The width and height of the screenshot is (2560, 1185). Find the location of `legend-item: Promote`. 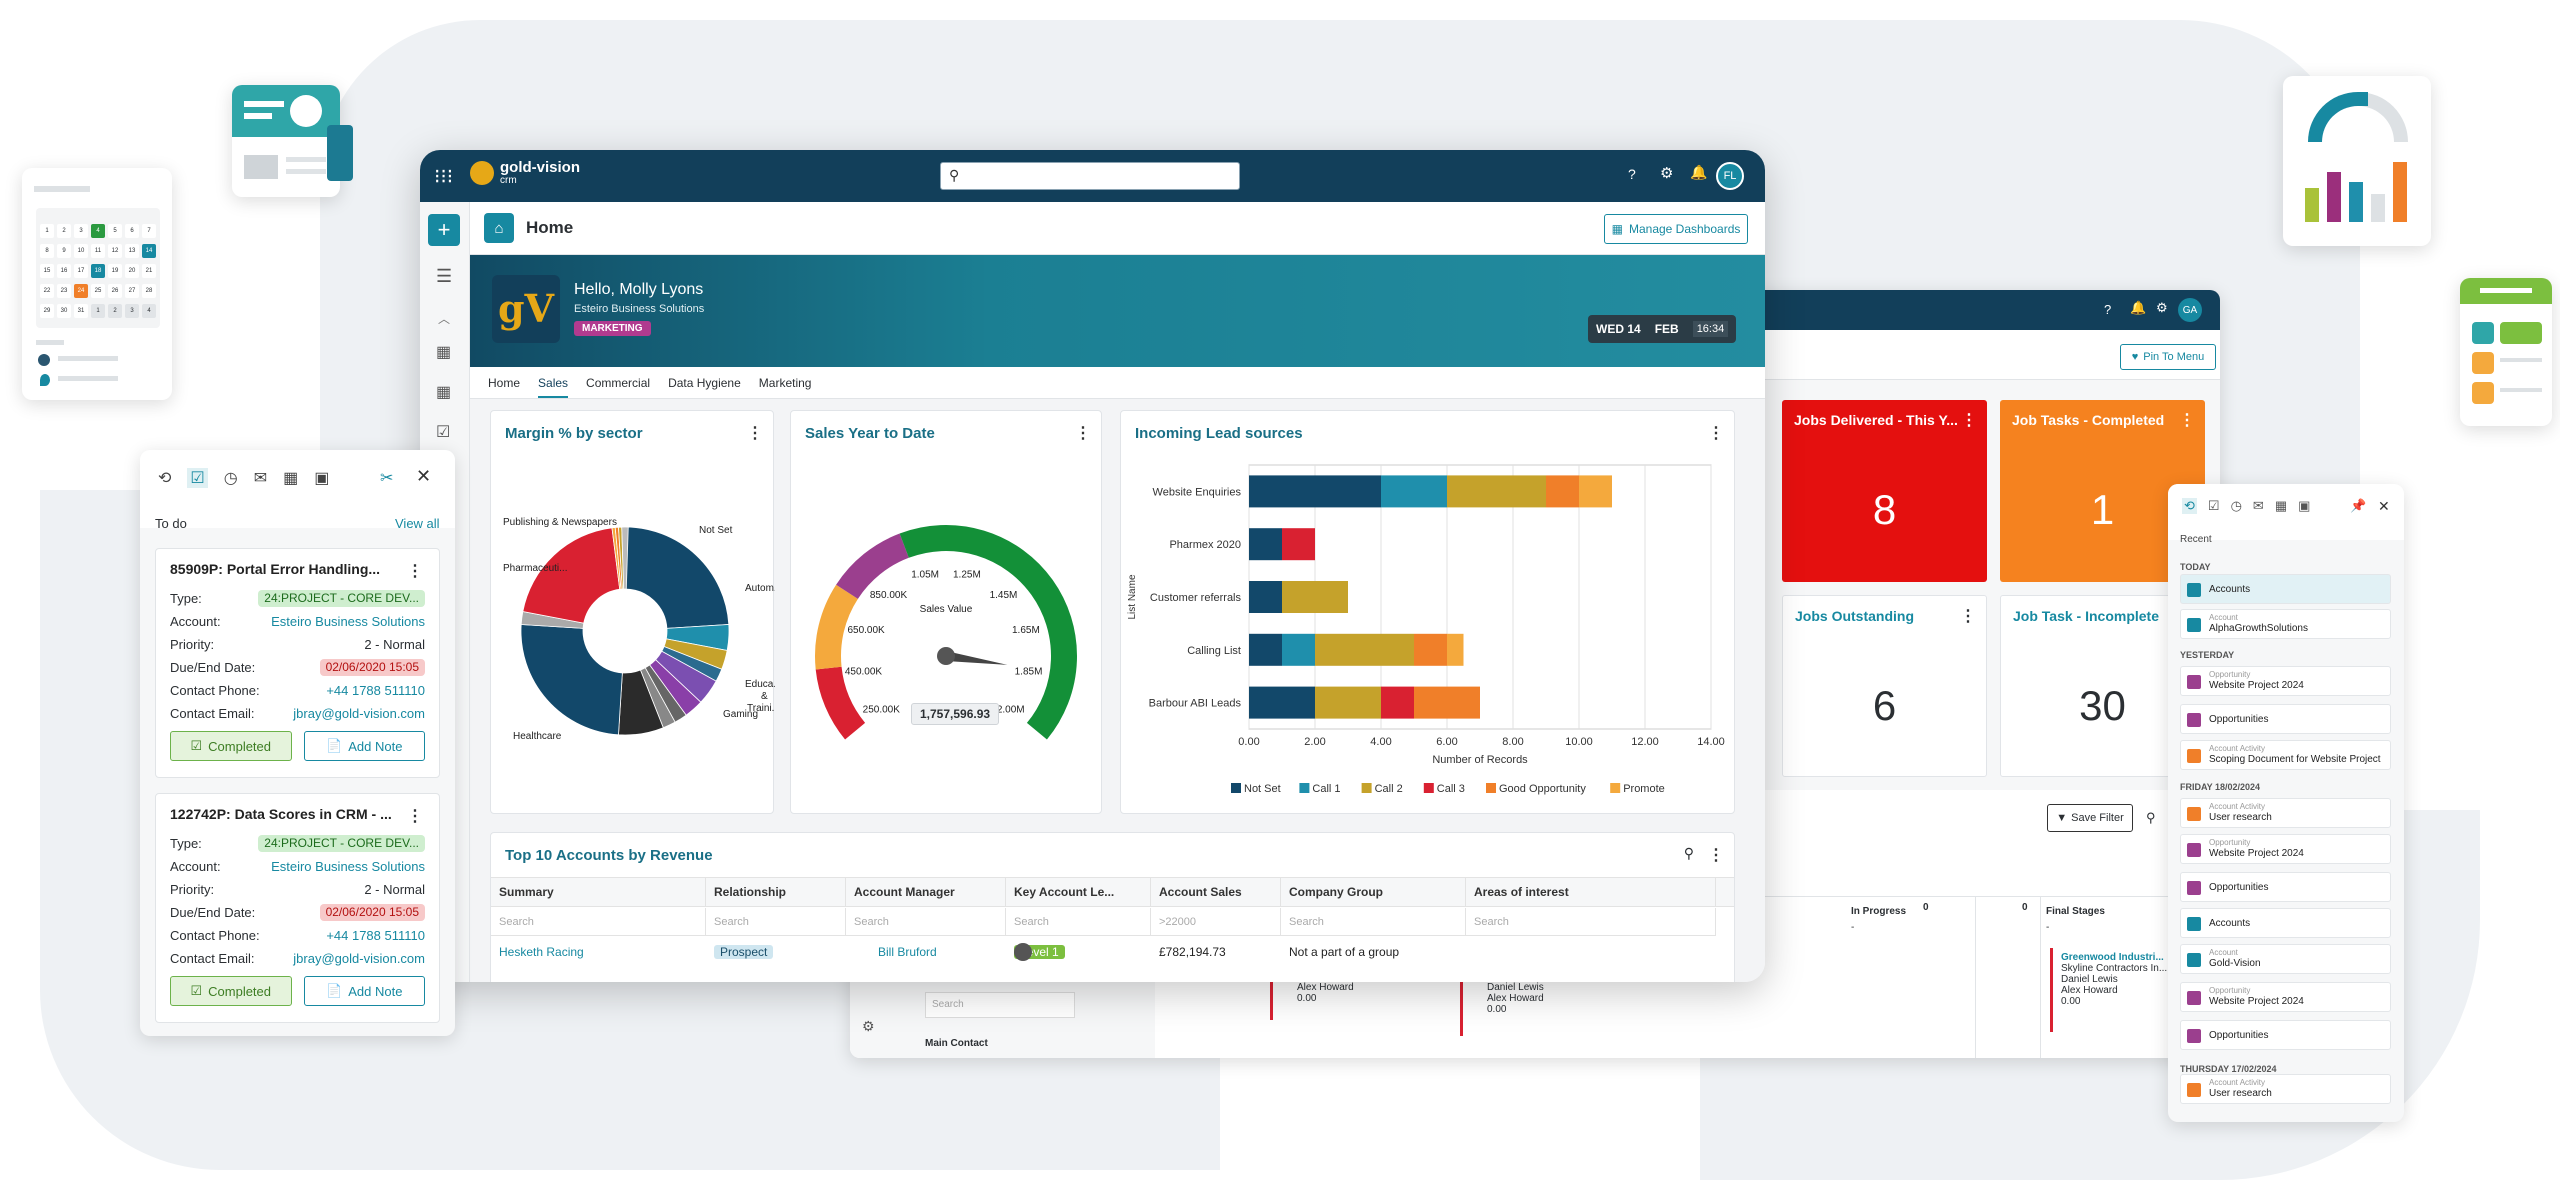

legend-item: Promote is located at coordinates (1644, 789).